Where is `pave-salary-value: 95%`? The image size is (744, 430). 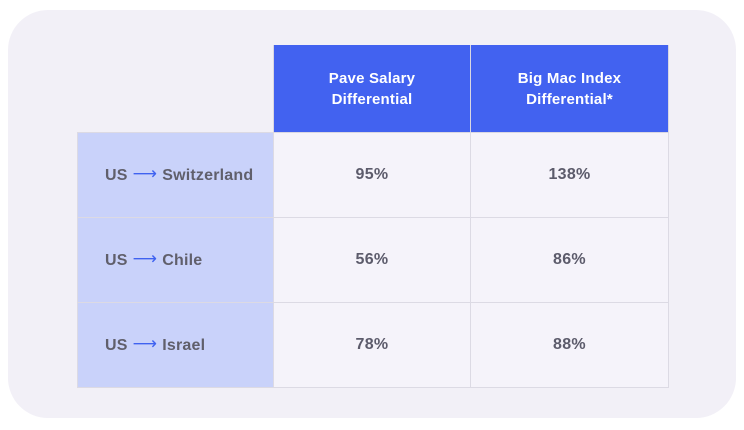 pave-salary-value: 95% is located at coordinates (372, 175).